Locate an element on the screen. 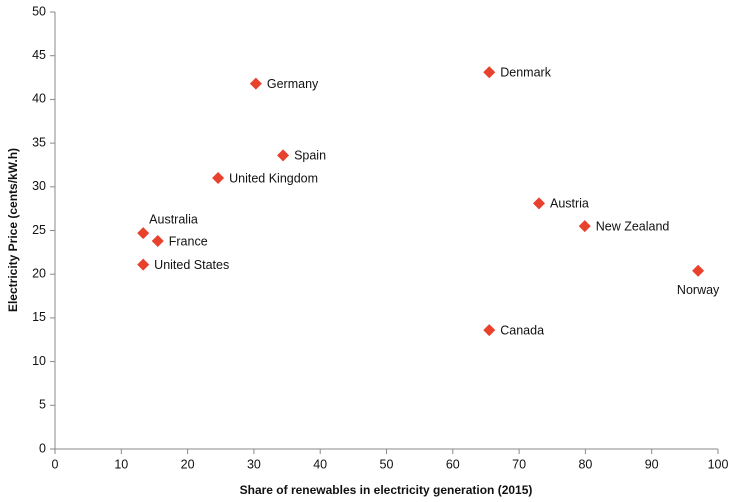 Image resolution: width=740 pixels, height=502 pixels. y-tick-label: 15 is located at coordinates (39, 317).